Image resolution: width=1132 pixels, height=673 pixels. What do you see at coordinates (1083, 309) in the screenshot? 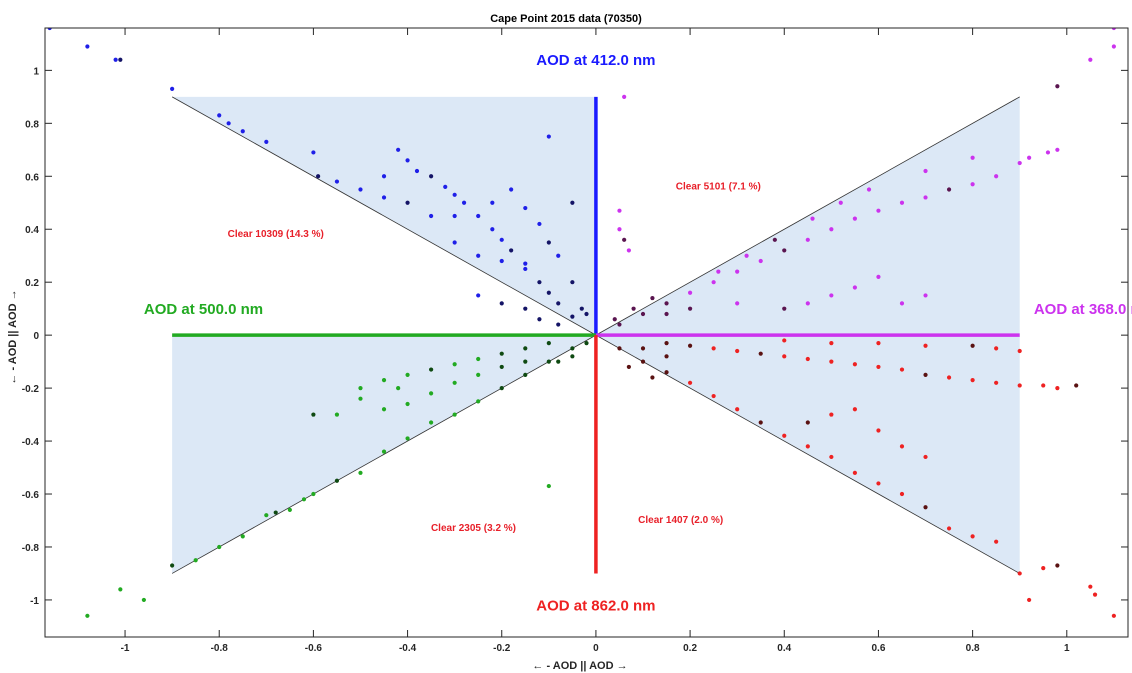
I see `band-label-2: AOD at 368.0 nm` at bounding box center [1083, 309].